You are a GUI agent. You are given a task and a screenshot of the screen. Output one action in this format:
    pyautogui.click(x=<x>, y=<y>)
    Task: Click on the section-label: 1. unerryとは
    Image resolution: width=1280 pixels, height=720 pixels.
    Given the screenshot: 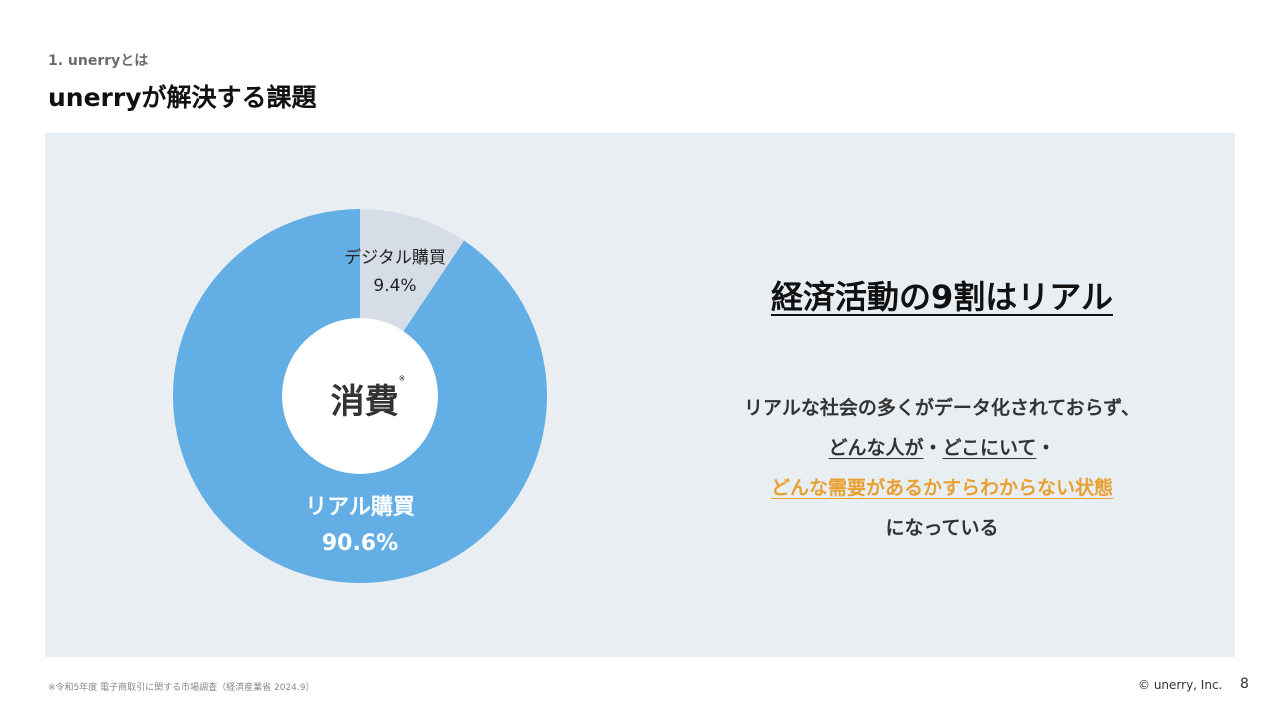 What is the action you would take?
    pyautogui.click(x=98, y=61)
    